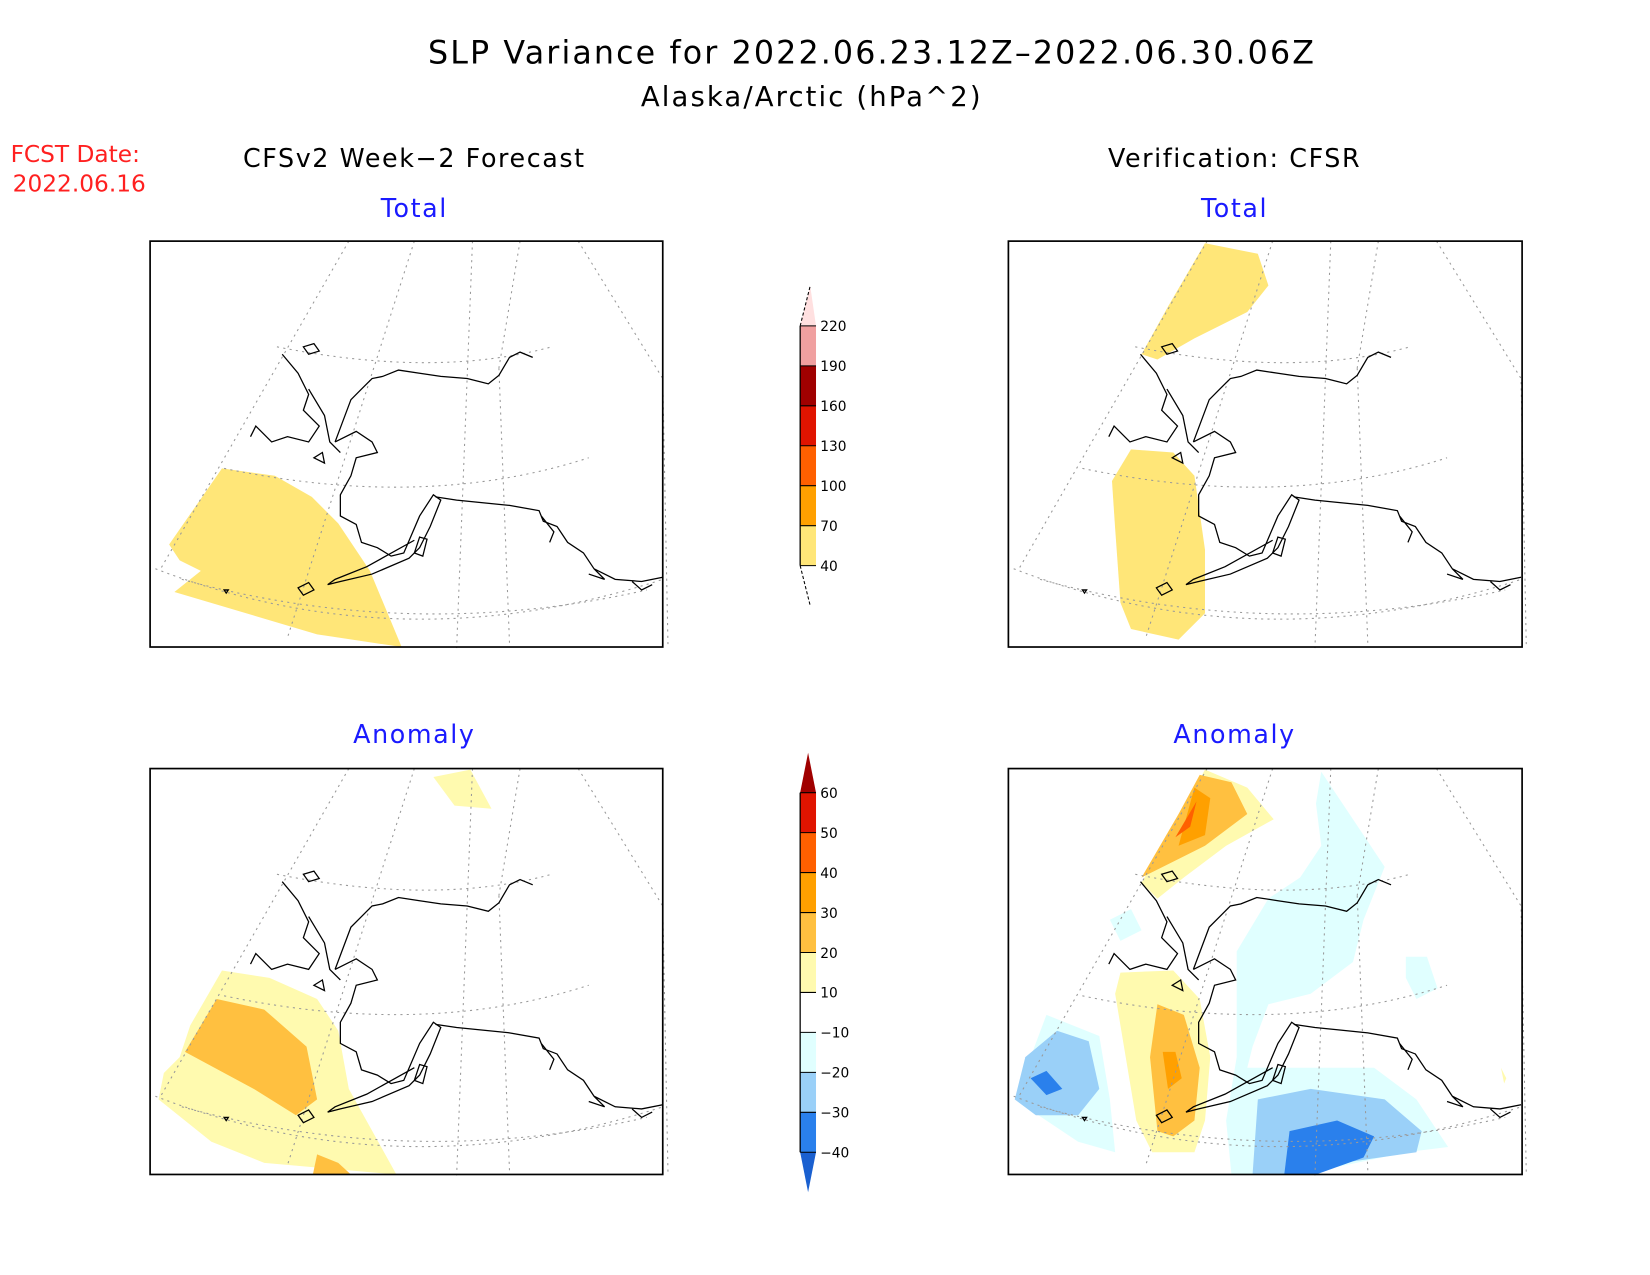 This screenshot has height=1275, width=1650. I want to click on colorbar-tick-label: 160, so click(833, 407).